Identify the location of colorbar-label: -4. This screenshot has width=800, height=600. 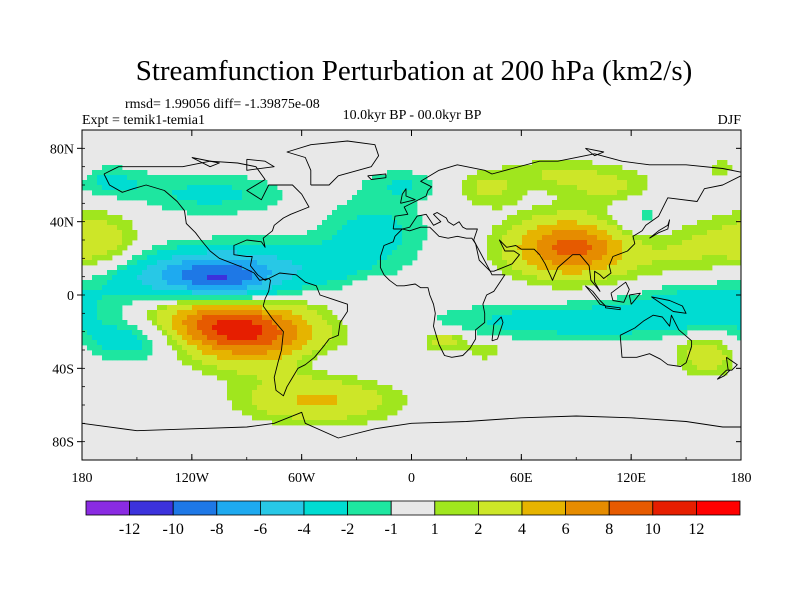
(303, 529).